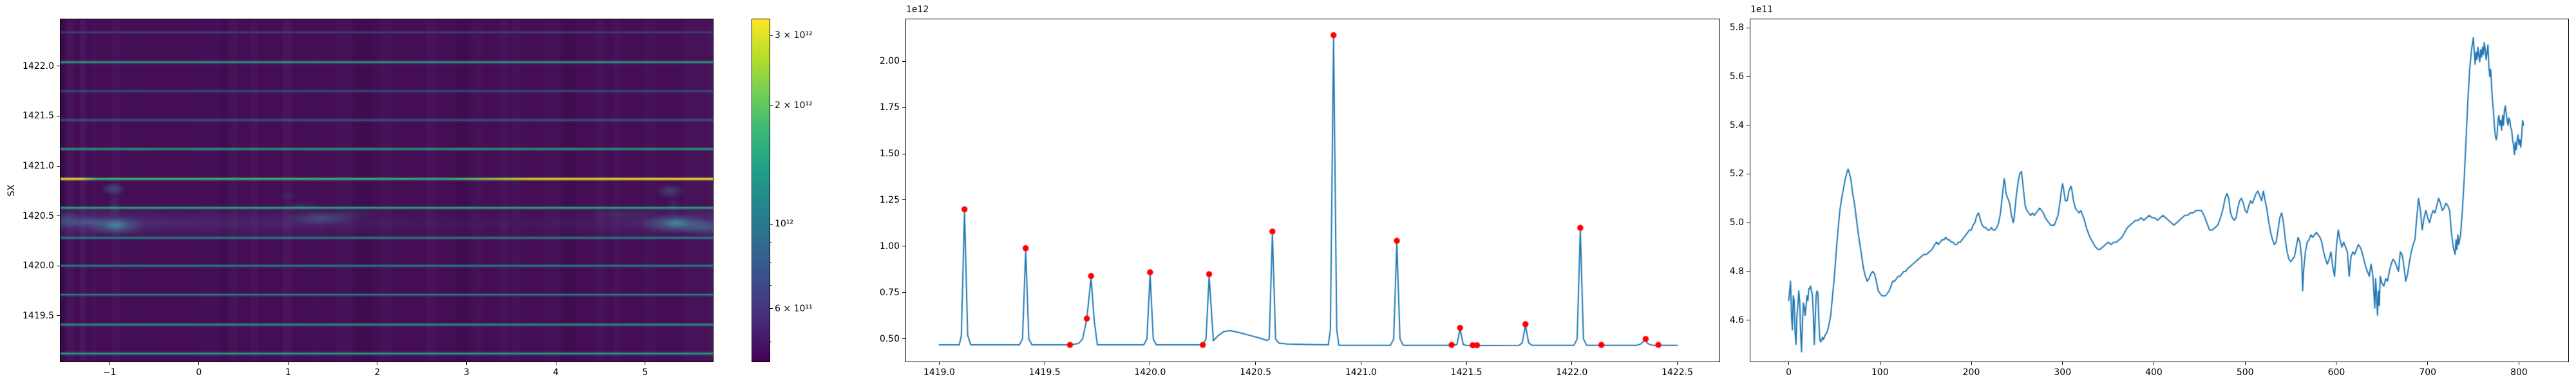 The image size is (2576, 386). What do you see at coordinates (11, 190) in the screenshot?
I see `heatmap-ylabel: SX` at bounding box center [11, 190].